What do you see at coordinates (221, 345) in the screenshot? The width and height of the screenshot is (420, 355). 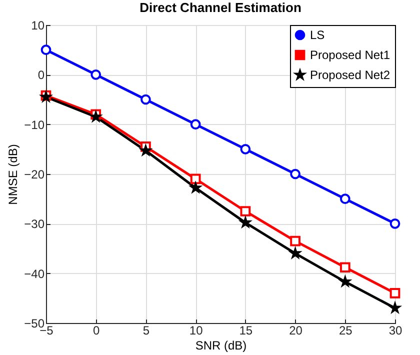 I see `x-axis-title: SNR (dB)` at bounding box center [221, 345].